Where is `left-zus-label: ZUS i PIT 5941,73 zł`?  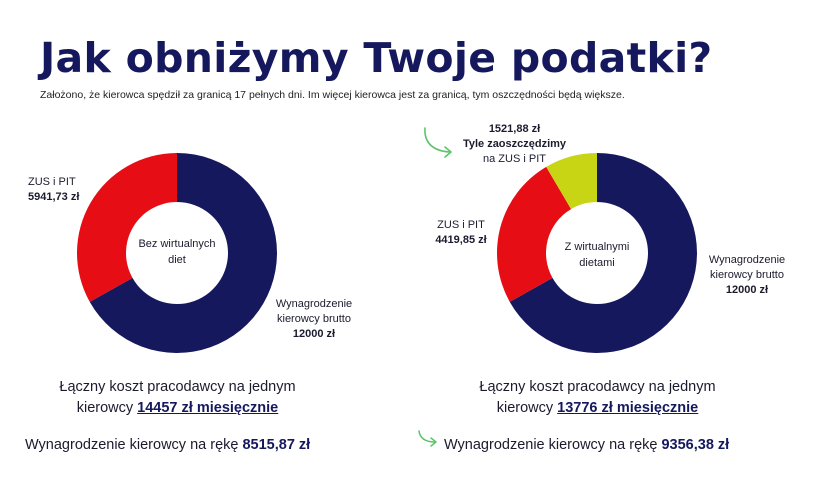
left-zus-label: ZUS i PIT 5941,73 zł is located at coordinates (54, 189).